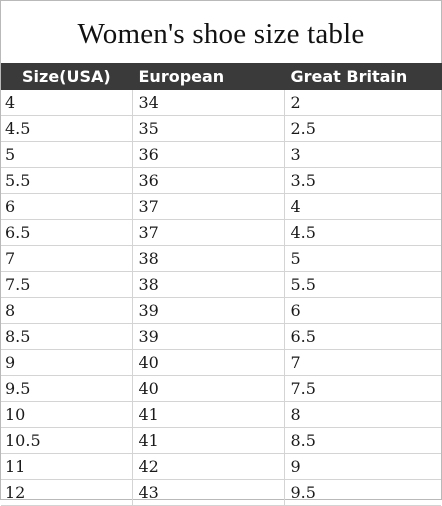 Image resolution: width=442 pixels, height=506 pixels. Describe the element at coordinates (208, 466) in the screenshot. I see `cell-european: 42` at that location.